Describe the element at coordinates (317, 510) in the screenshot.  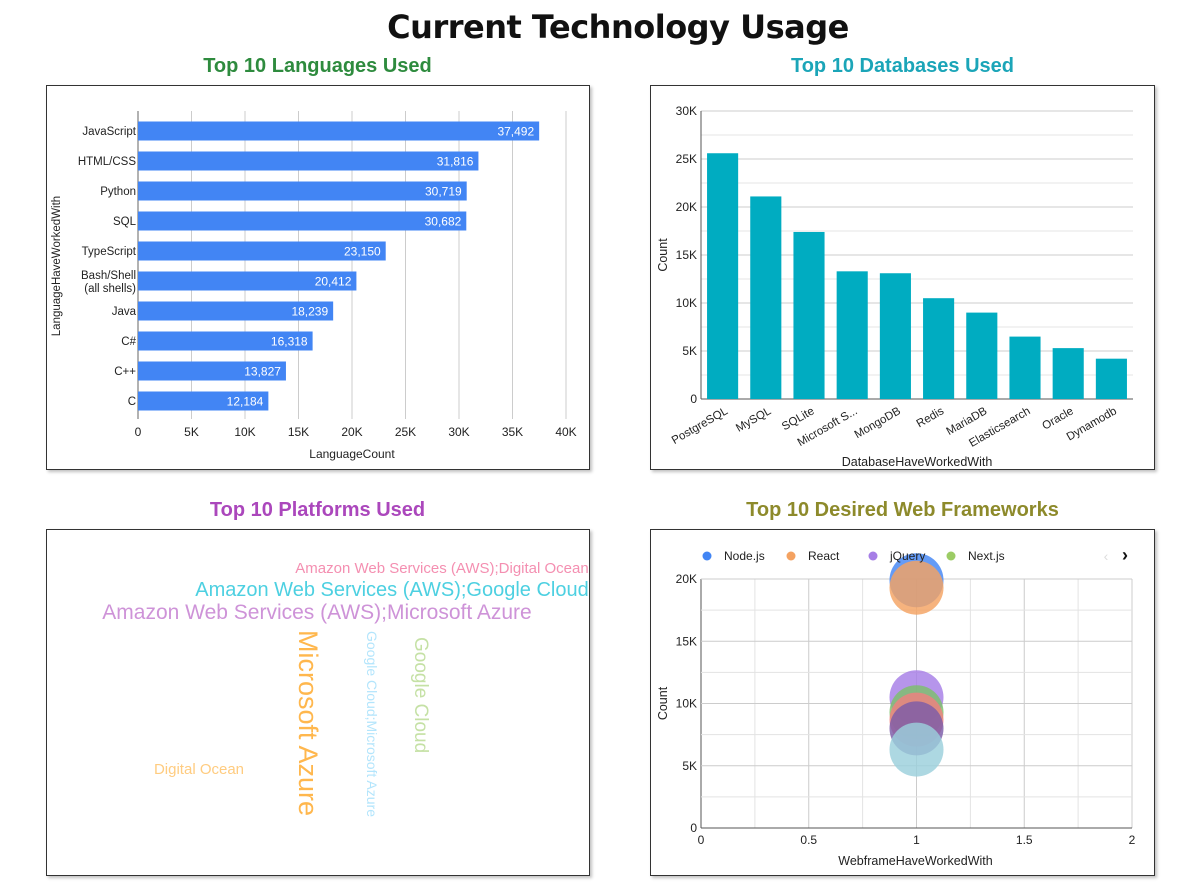
I see `platforms-chart-title: Top 10 Platforms Used` at that location.